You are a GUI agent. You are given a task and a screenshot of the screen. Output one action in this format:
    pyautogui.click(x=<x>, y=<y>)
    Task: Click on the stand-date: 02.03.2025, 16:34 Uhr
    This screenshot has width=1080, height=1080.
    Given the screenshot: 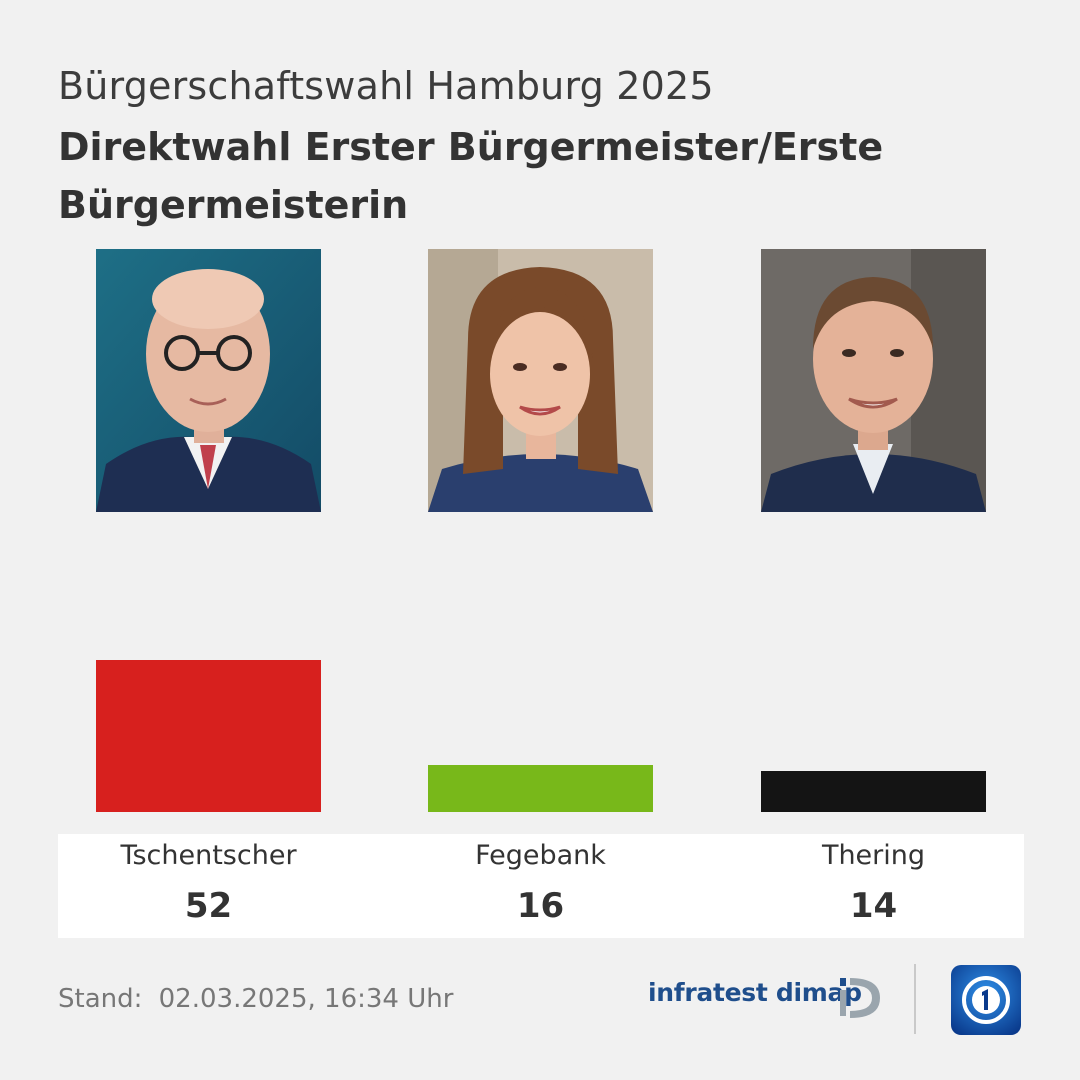 What is the action you would take?
    pyautogui.click(x=306, y=999)
    